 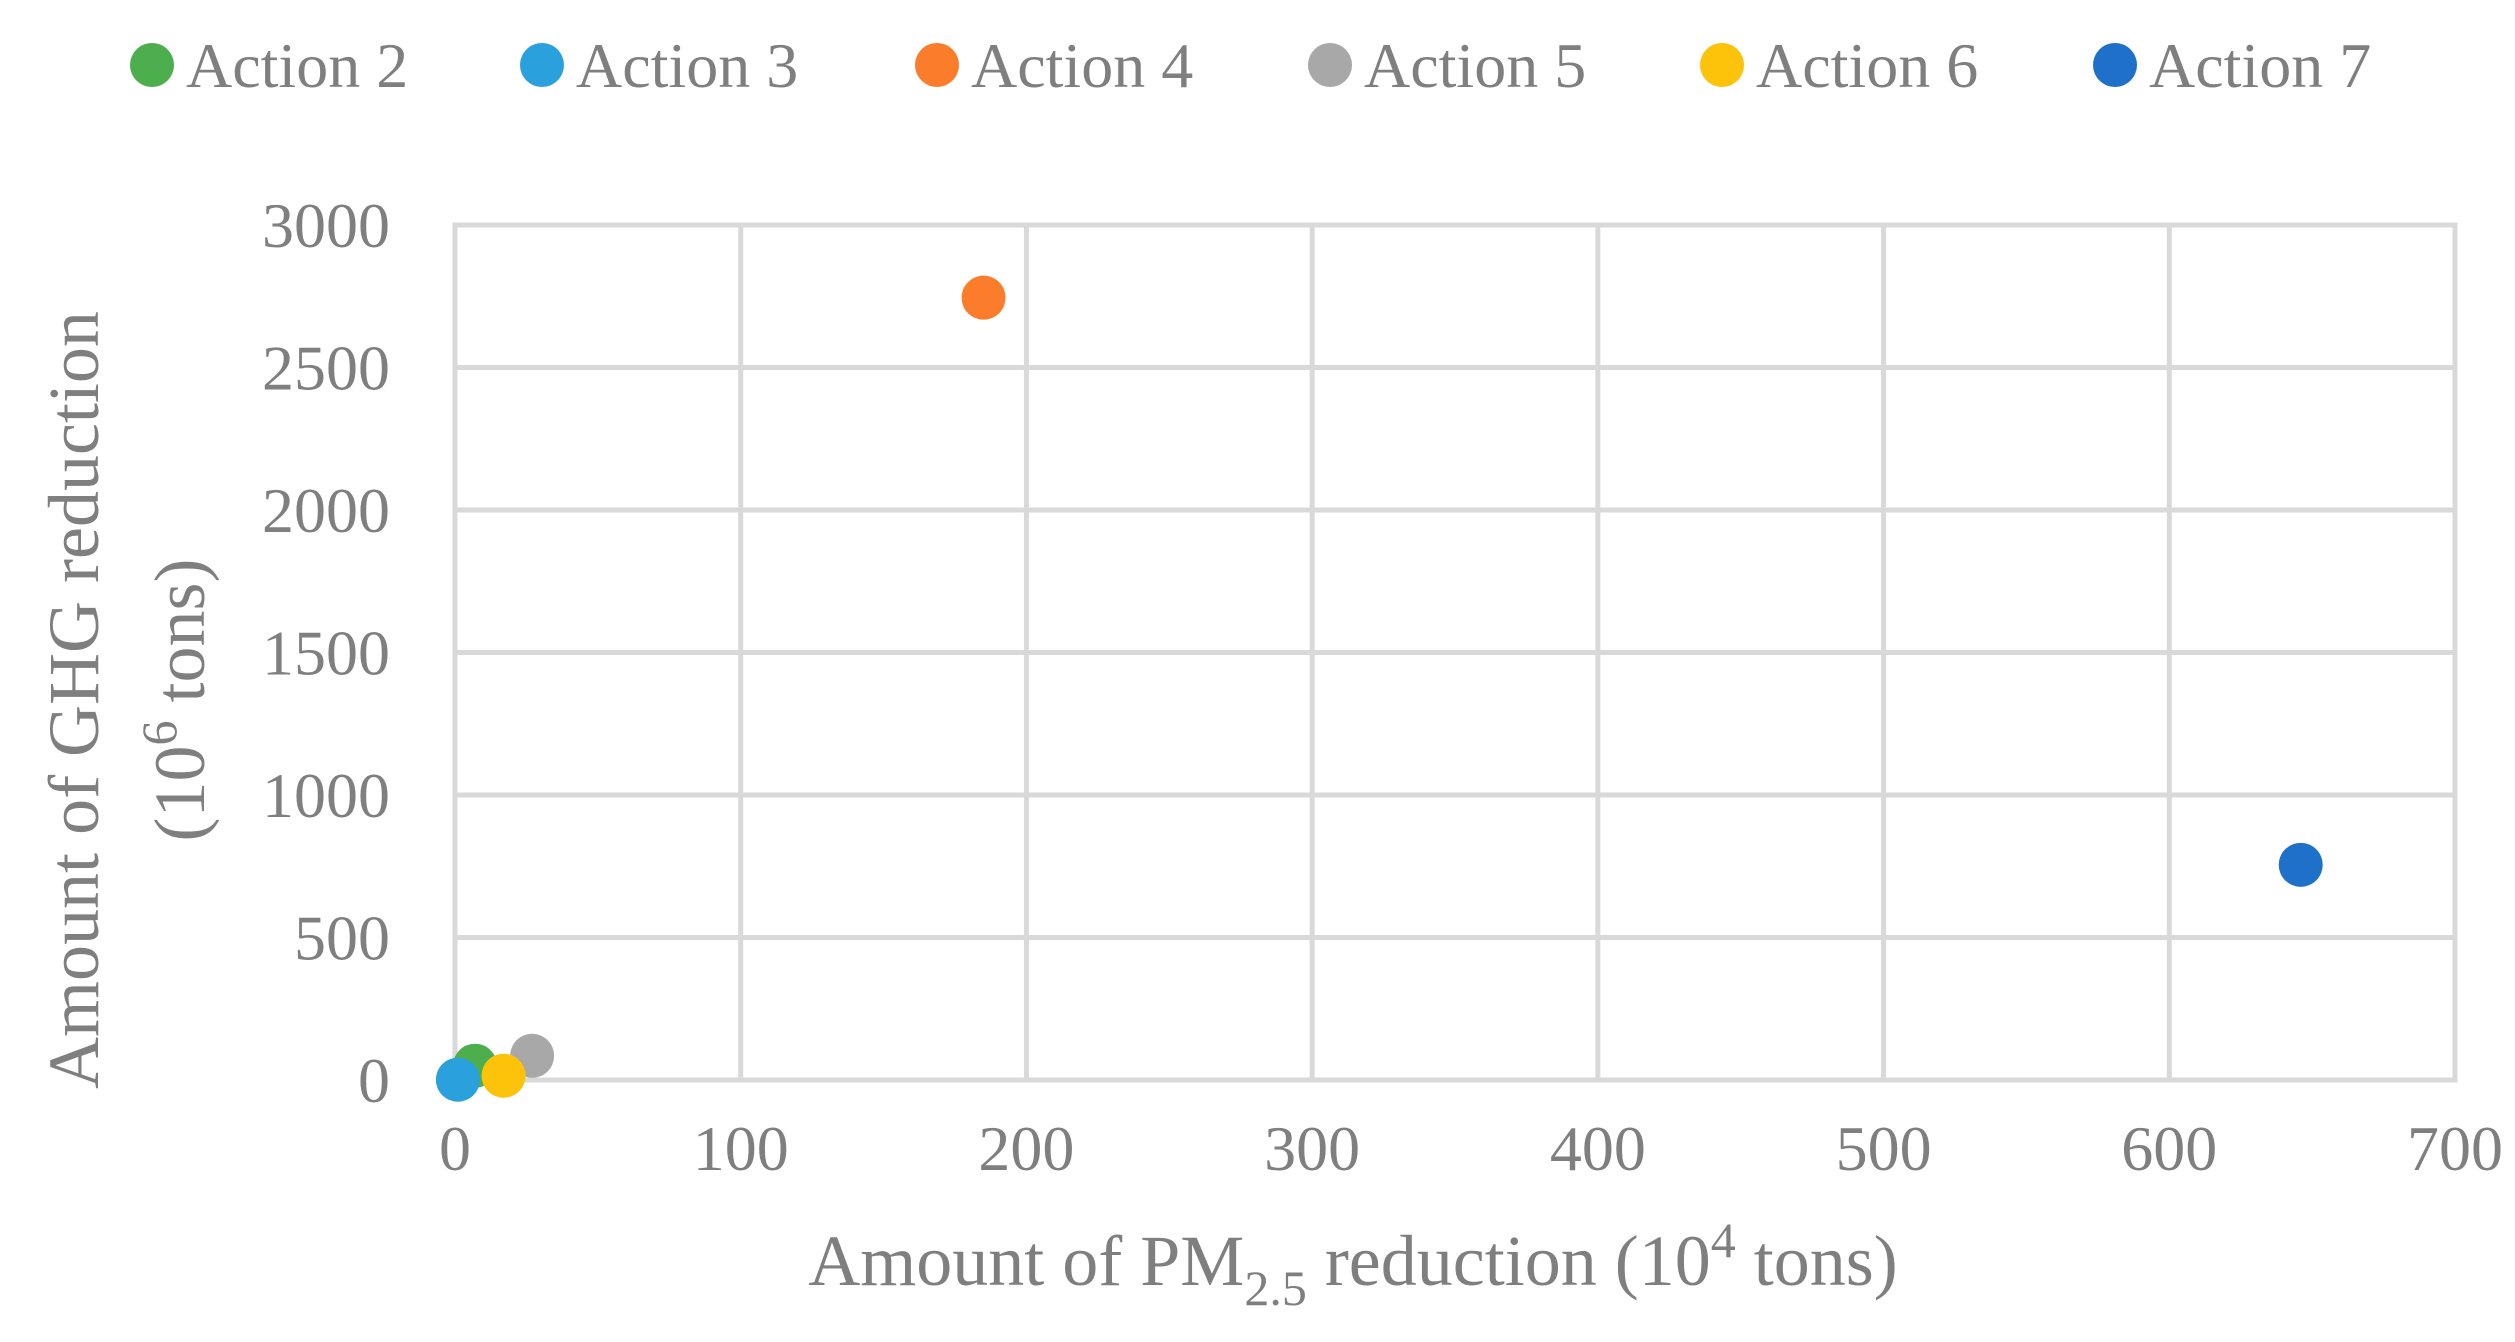 I want to click on x-title-pre: Amount of PM, so click(x=1026, y=1261).